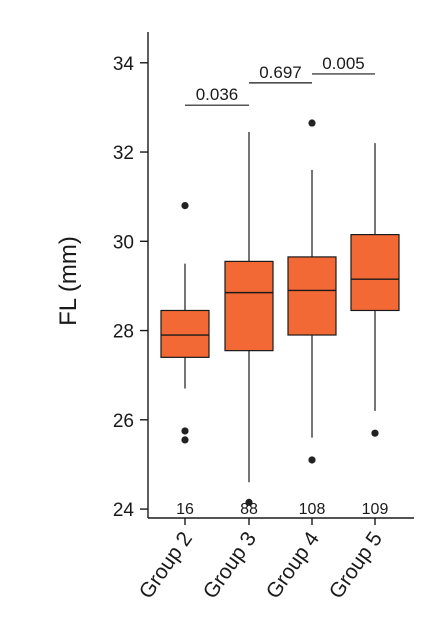 The width and height of the screenshot is (428, 643). What do you see at coordinates (124, 64) in the screenshot?
I see `y-tick-label: 34` at bounding box center [124, 64].